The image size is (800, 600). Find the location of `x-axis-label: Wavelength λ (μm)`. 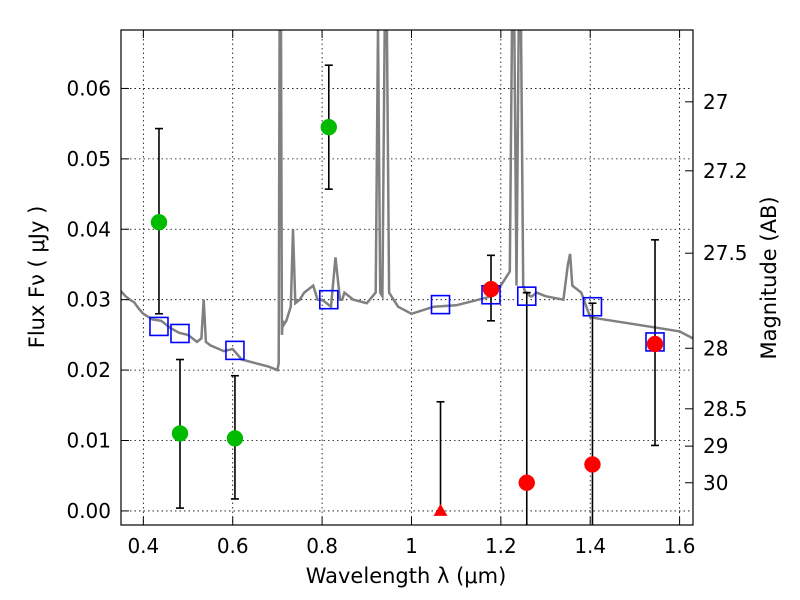

x-axis-label: Wavelength λ (μm) is located at coordinates (406, 576).